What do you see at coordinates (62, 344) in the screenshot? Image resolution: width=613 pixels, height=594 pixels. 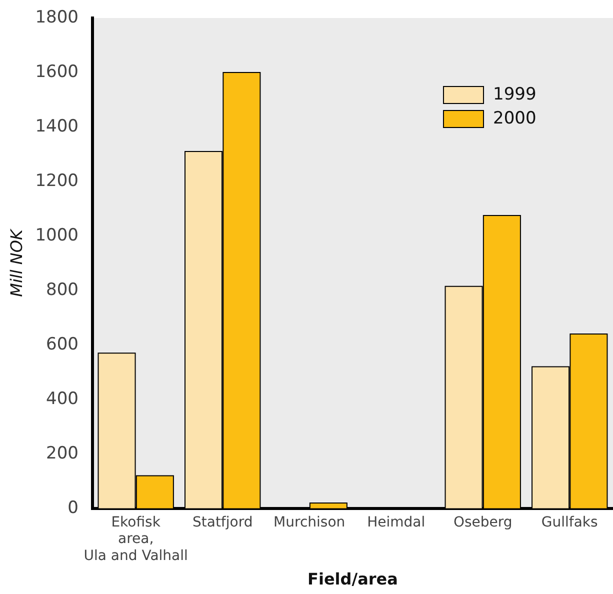 I see `y-tick-label: 600` at bounding box center [62, 344].